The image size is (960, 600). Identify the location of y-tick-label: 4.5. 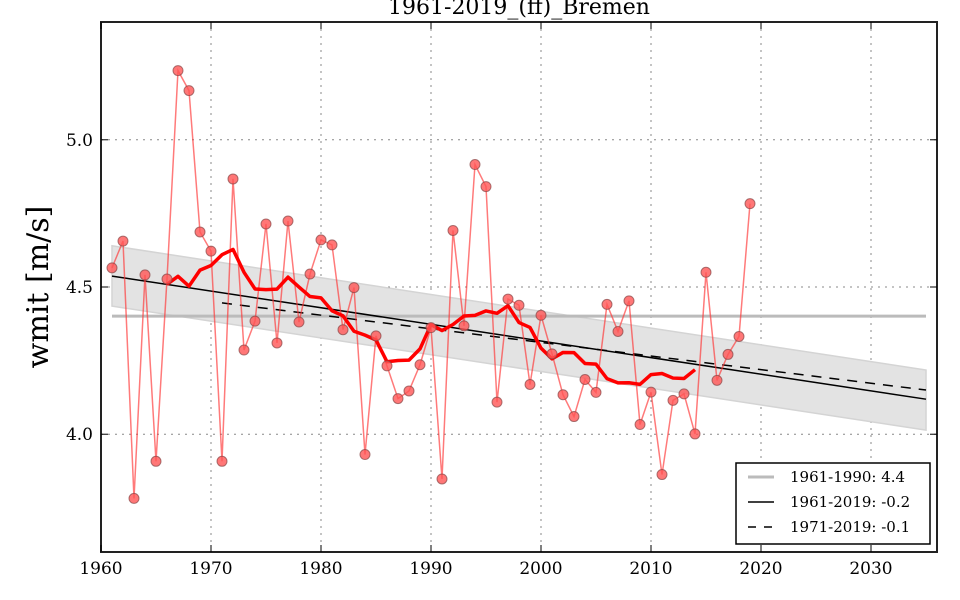
(79, 288).